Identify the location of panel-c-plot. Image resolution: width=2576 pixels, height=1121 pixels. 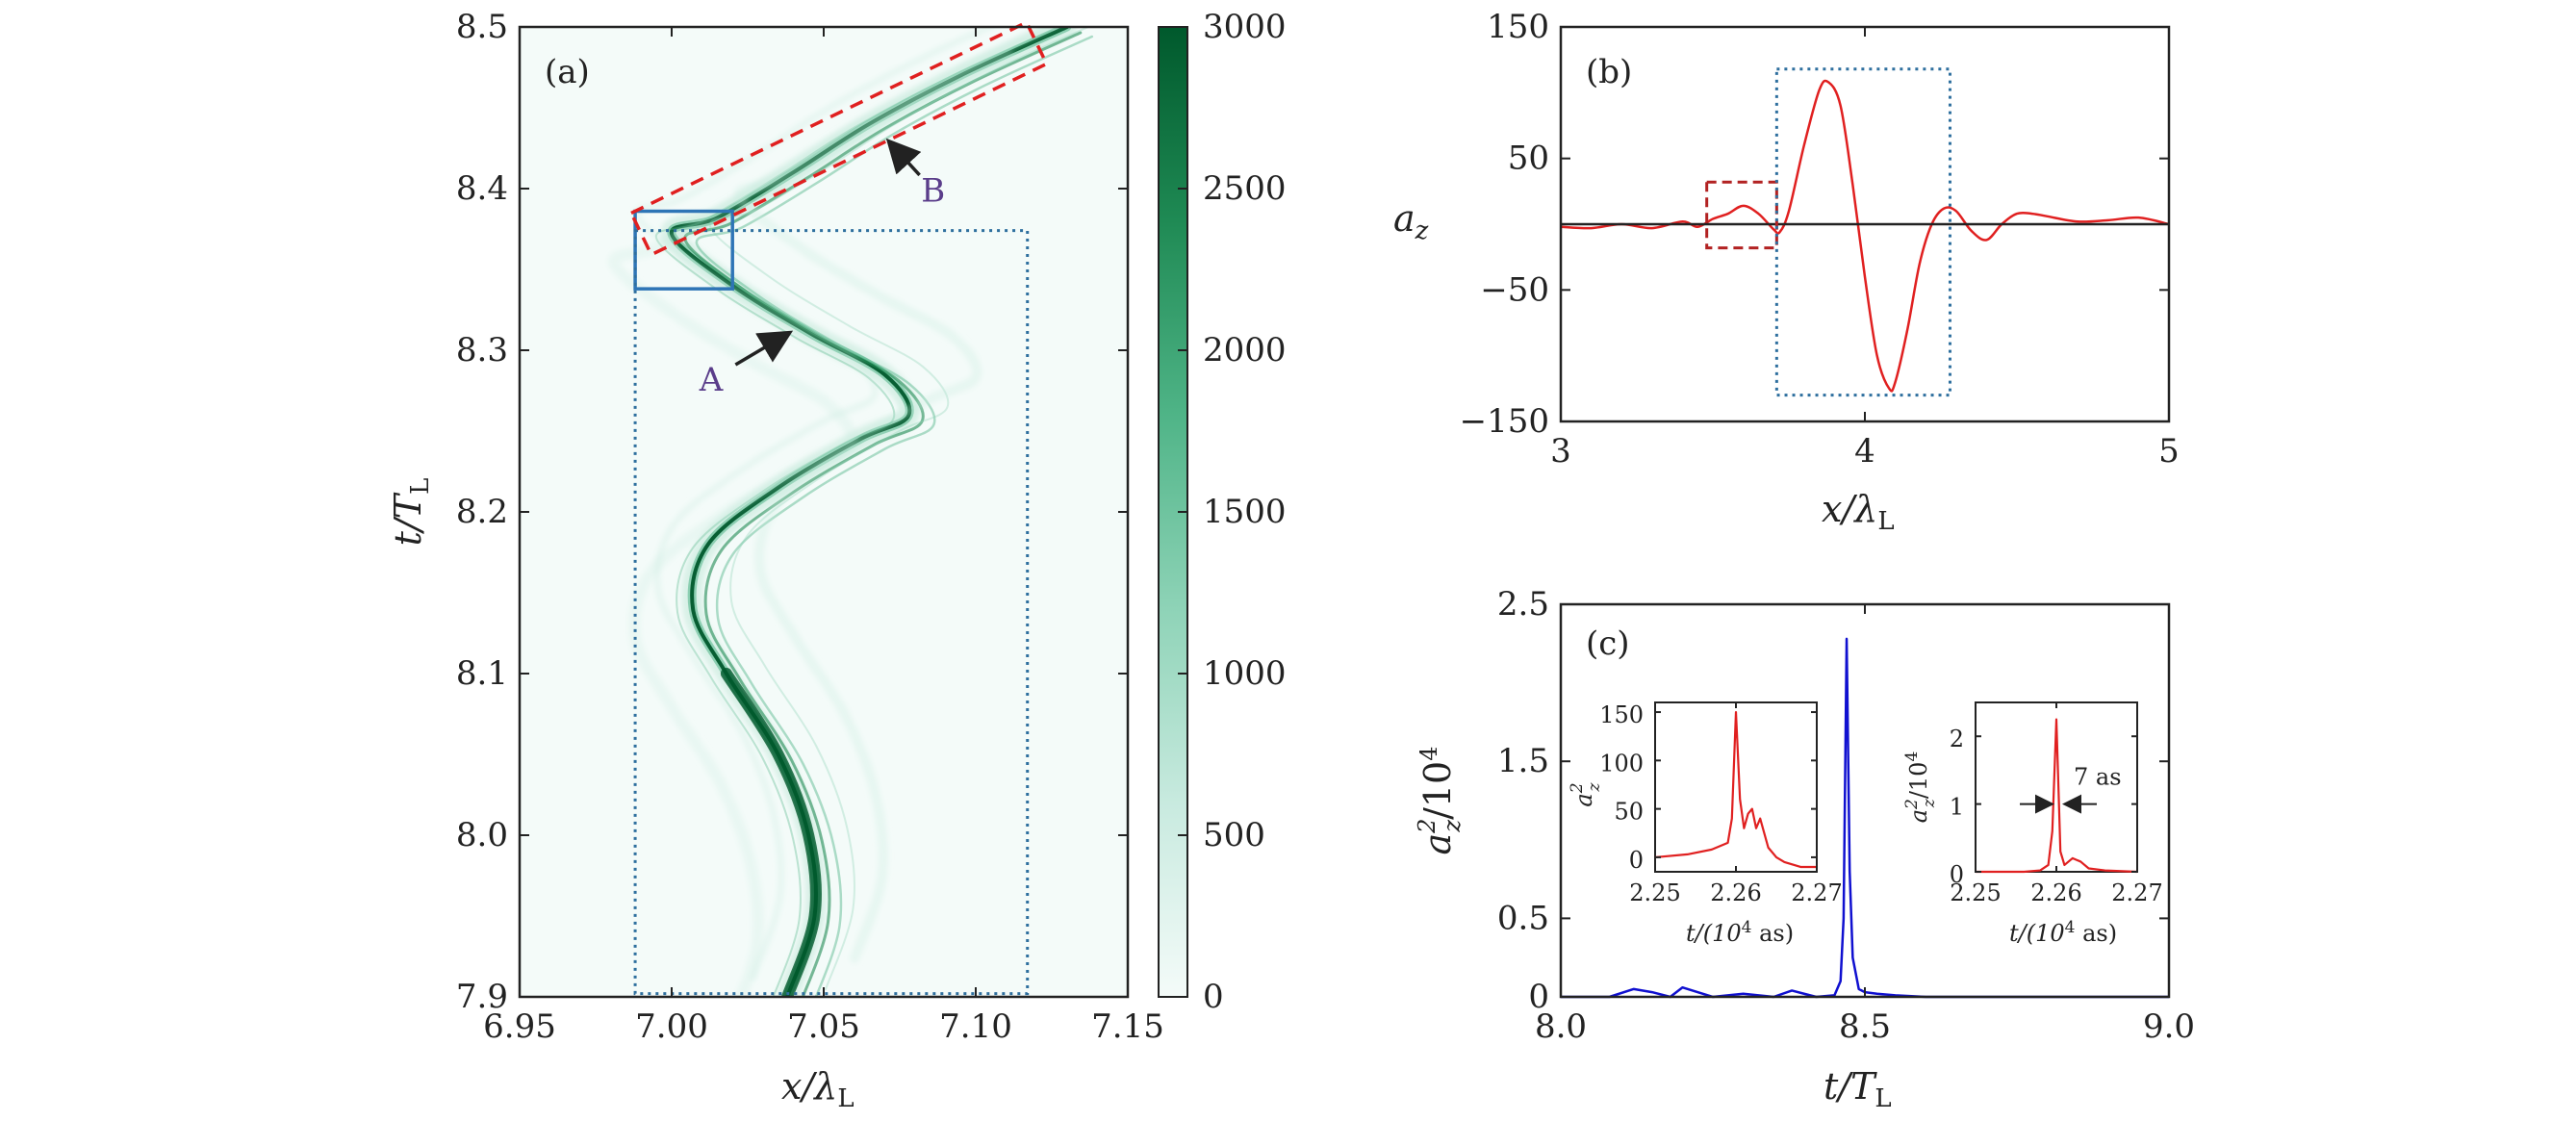
(1865, 818).